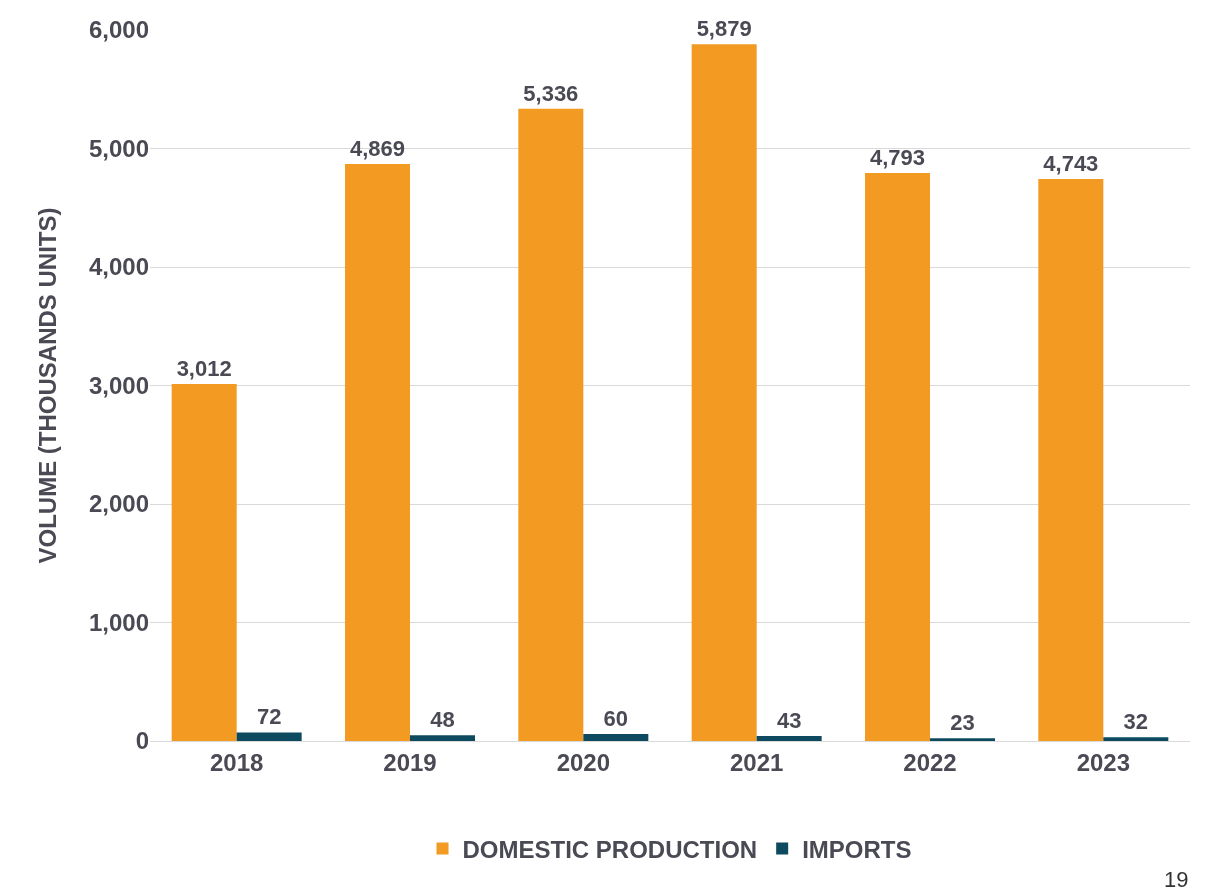 The image size is (1215, 891). What do you see at coordinates (377, 149) in the screenshot?
I see `data-label: 4,869` at bounding box center [377, 149].